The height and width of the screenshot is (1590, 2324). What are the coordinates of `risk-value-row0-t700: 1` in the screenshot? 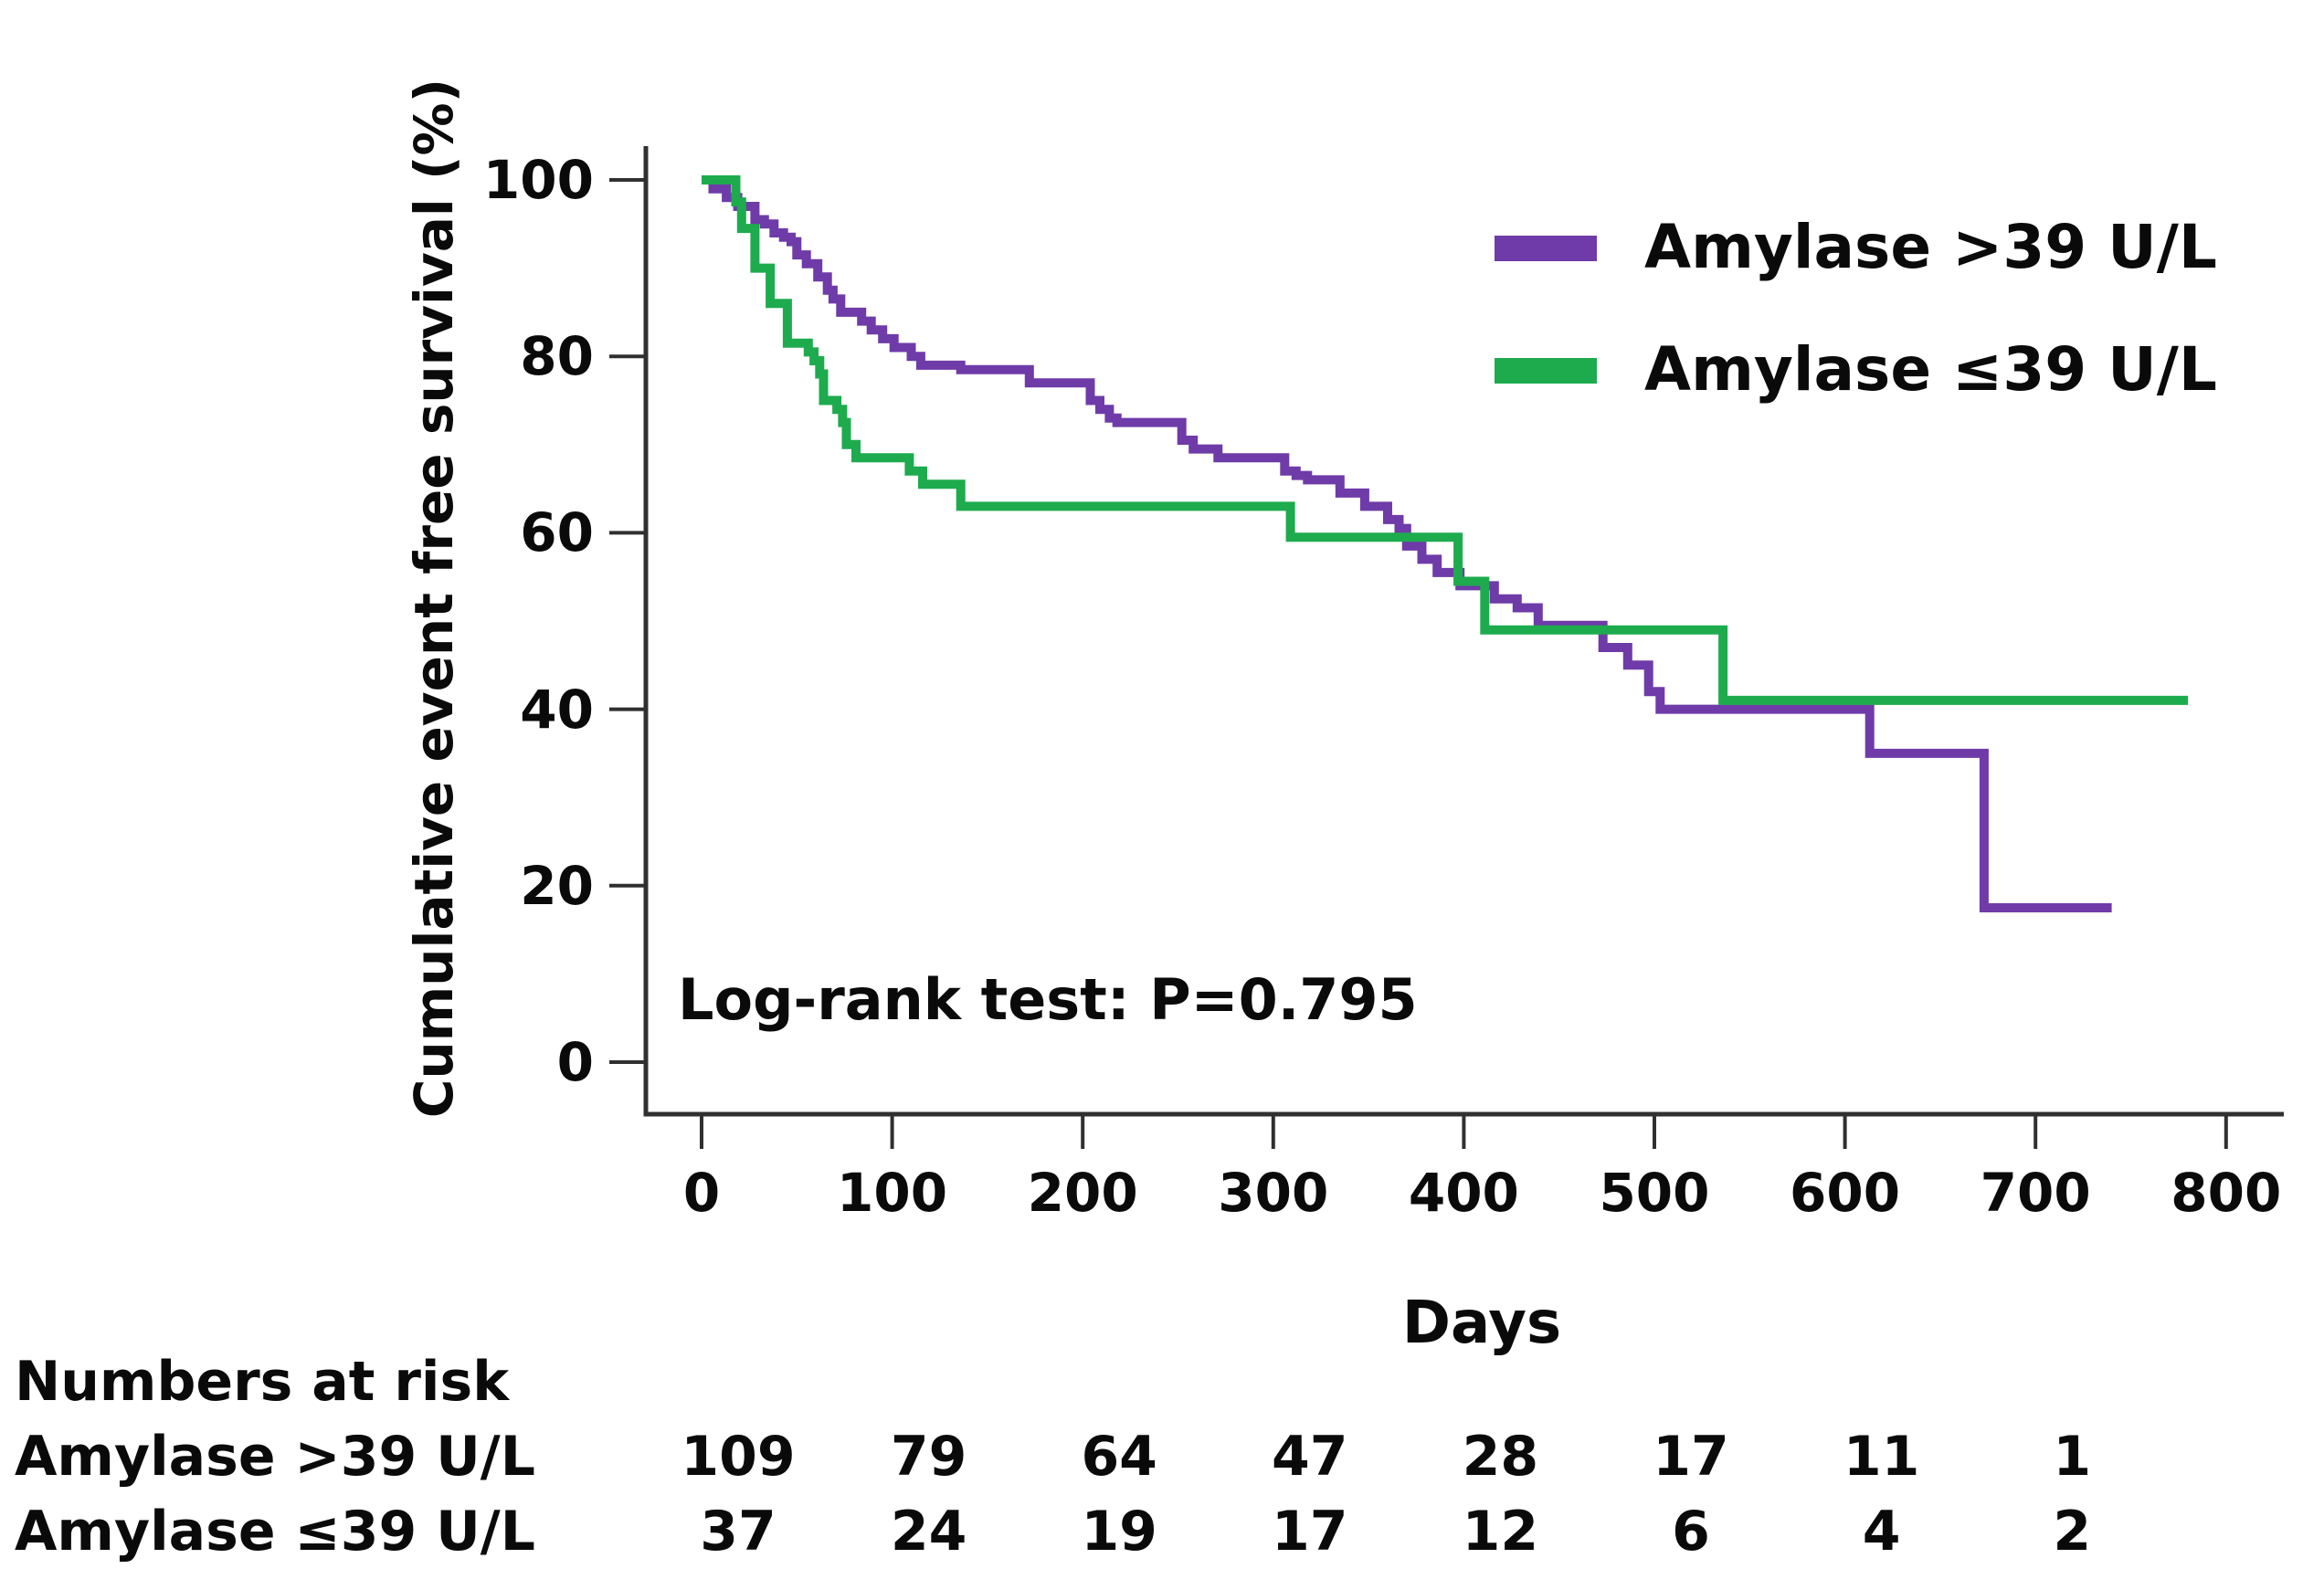 It's located at (2072, 1457).